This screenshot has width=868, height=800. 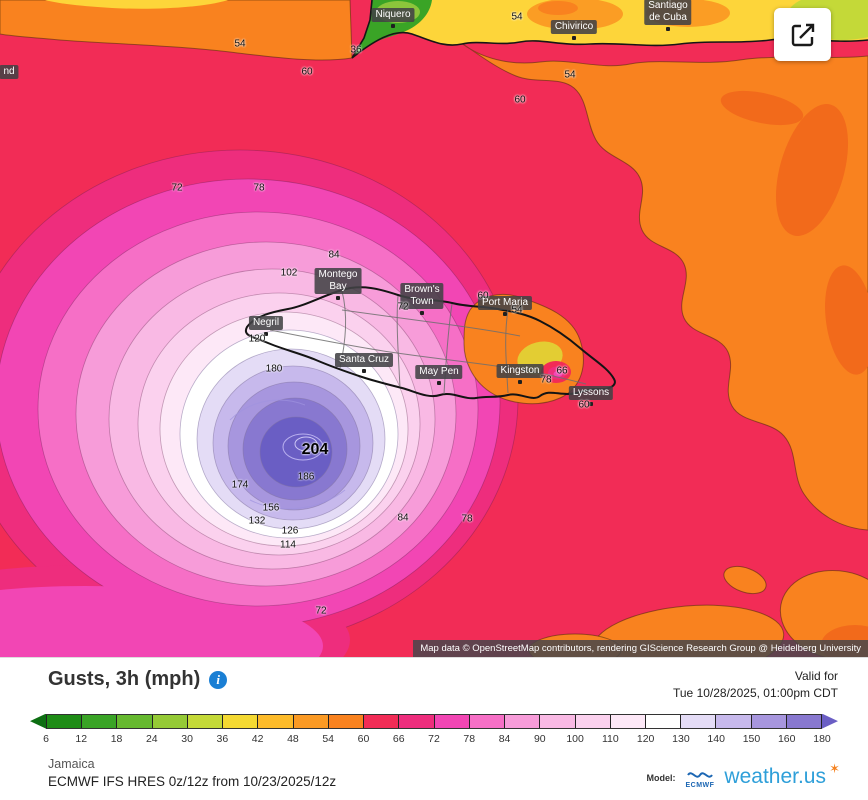 I want to click on scale-arrow-right, so click(x=830, y=721).